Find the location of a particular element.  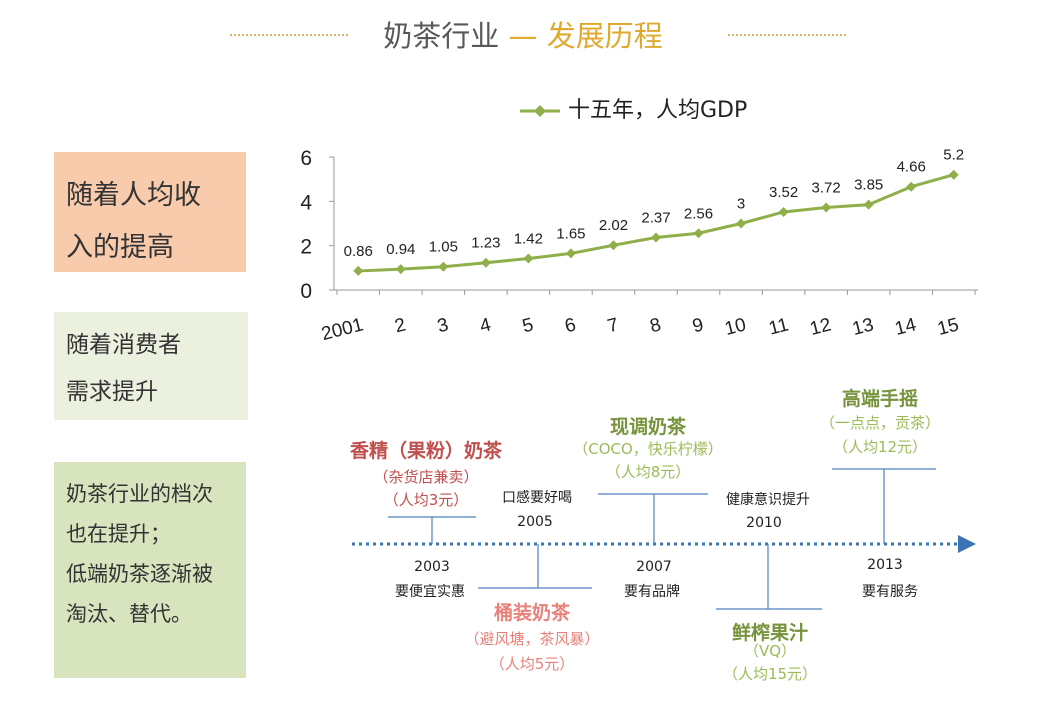

x-tick-label: 6 is located at coordinates (570, 325).